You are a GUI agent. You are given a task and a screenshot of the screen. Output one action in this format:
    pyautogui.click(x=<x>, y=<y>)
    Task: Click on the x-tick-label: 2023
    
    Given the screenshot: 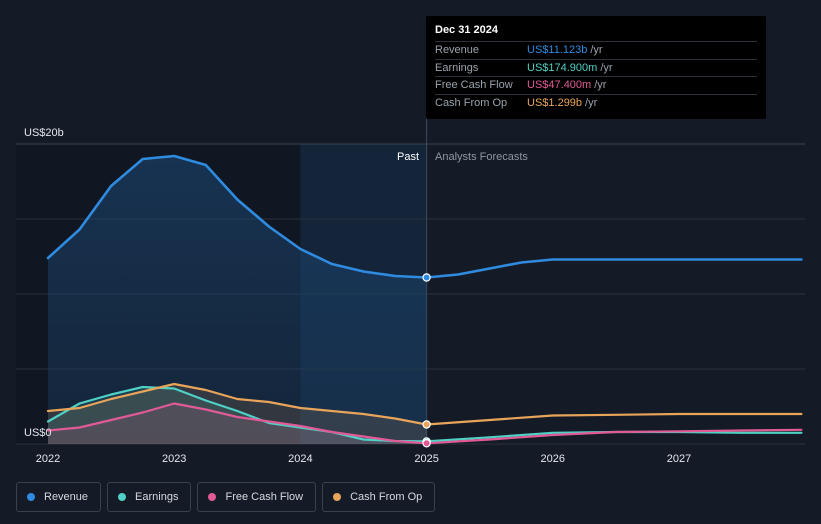 What is the action you would take?
    pyautogui.click(x=174, y=459)
    